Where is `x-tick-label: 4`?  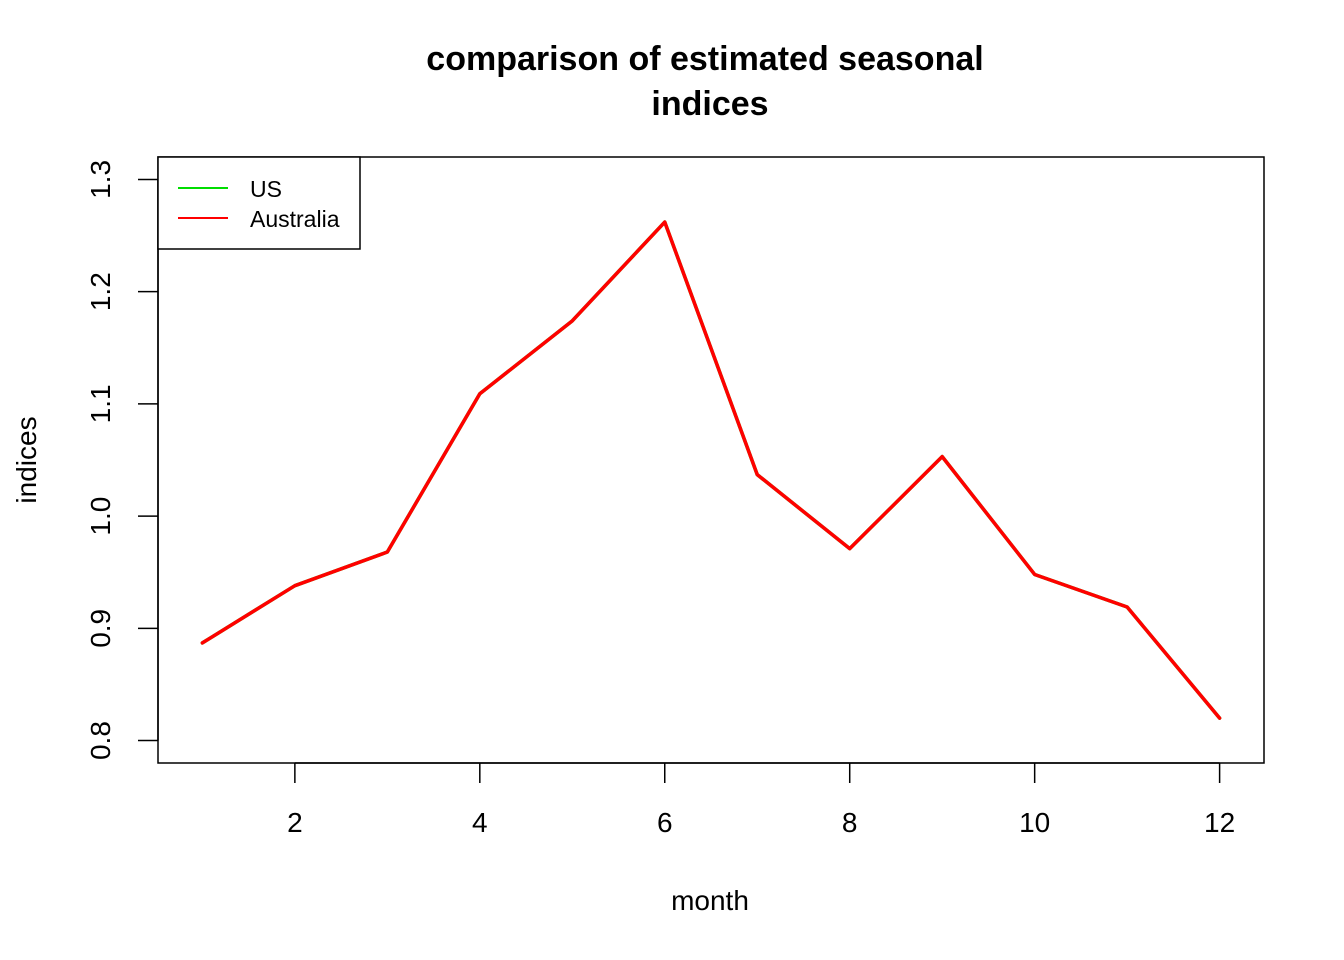
x-tick-label: 4 is located at coordinates (480, 822).